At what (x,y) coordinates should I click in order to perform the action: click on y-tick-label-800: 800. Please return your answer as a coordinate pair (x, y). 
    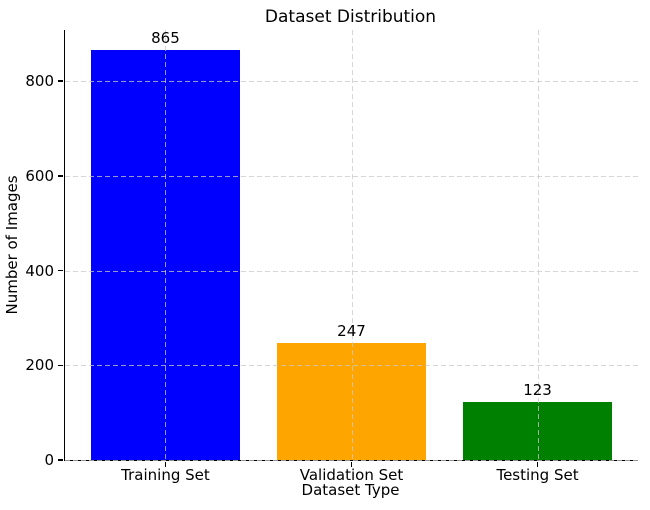
    Looking at the image, I should click on (39, 81).